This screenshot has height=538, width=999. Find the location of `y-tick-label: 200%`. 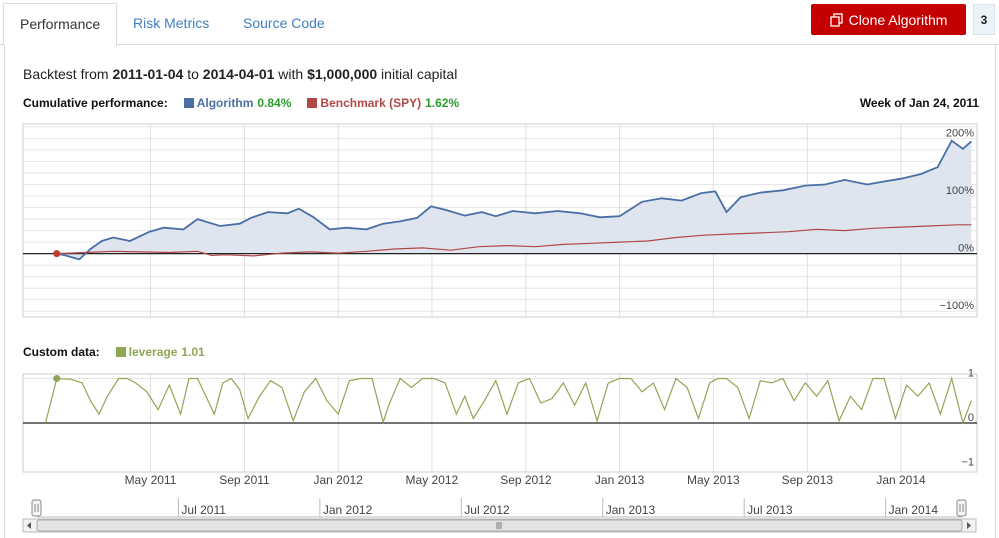

y-tick-label: 200% is located at coordinates (960, 133).